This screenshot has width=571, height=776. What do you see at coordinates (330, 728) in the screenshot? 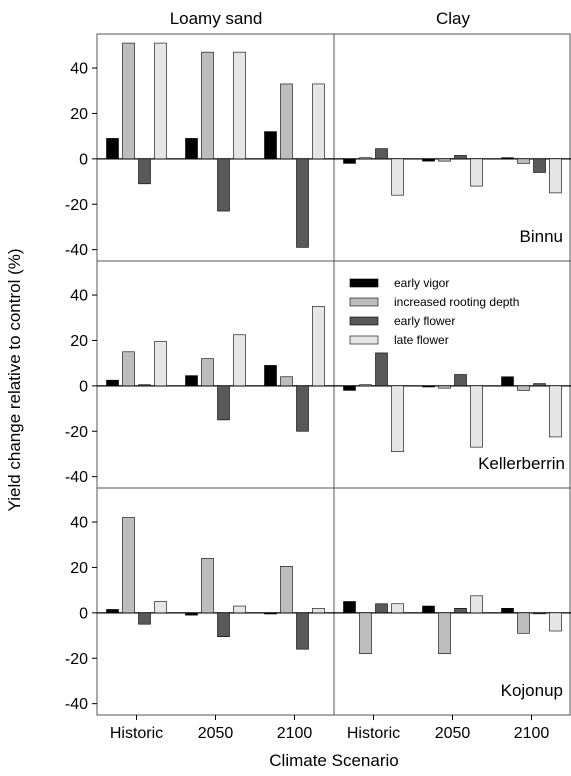
I see `x-axis-ticks: Historic 2050 2100 Historic 2050 2100` at bounding box center [330, 728].